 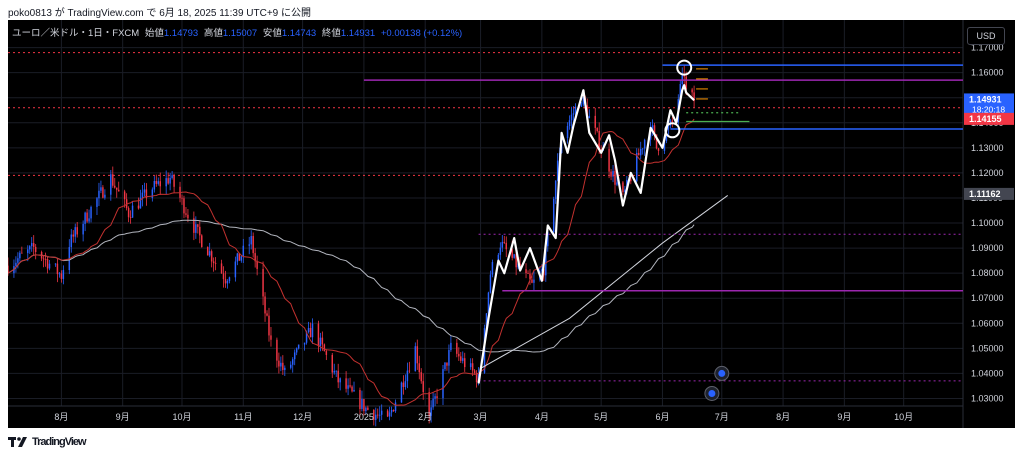 I want to click on price-tick-label: 1.12000, so click(x=987, y=173).